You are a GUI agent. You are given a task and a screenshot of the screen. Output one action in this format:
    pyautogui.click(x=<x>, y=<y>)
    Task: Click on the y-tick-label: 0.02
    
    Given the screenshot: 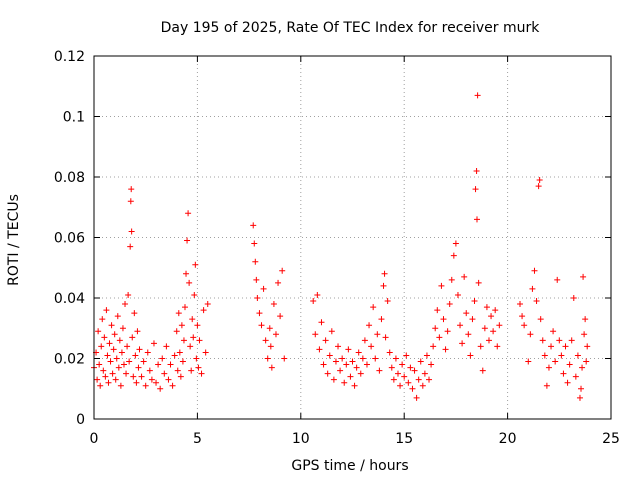 What is the action you would take?
    pyautogui.click(x=69, y=360)
    